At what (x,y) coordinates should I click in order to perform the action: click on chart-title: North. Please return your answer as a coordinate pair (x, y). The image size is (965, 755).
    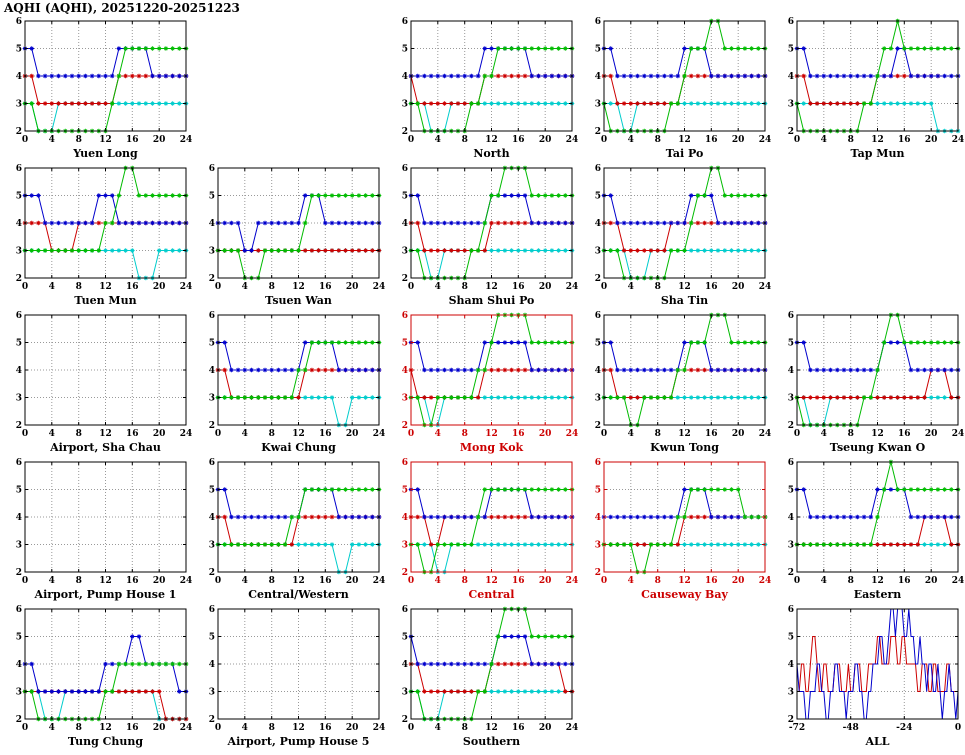
    Looking at the image, I should click on (491, 153).